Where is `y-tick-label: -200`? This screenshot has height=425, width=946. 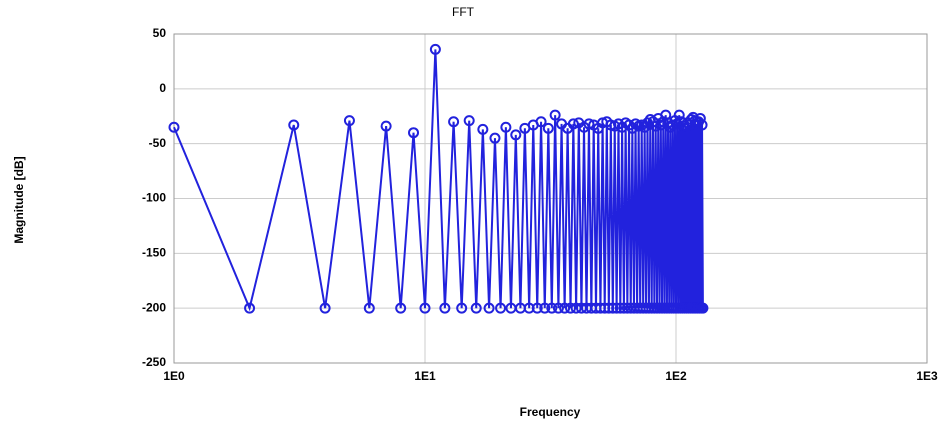
y-tick-label: -200 is located at coordinates (154, 307).